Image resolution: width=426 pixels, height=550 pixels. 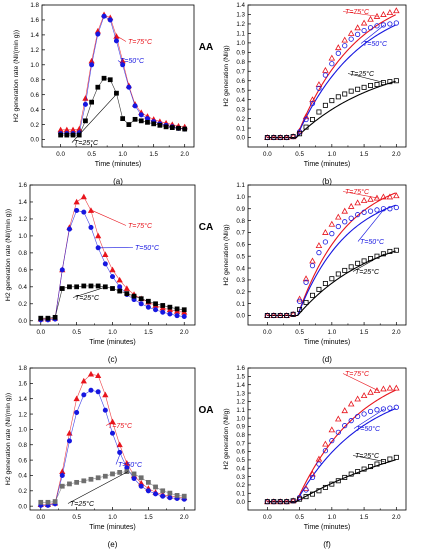 What do you see at coordinates (16, 76) in the screenshot?
I see `y-axis-label: H2 generation rate (Nl/(min g))` at bounding box center [16, 76].